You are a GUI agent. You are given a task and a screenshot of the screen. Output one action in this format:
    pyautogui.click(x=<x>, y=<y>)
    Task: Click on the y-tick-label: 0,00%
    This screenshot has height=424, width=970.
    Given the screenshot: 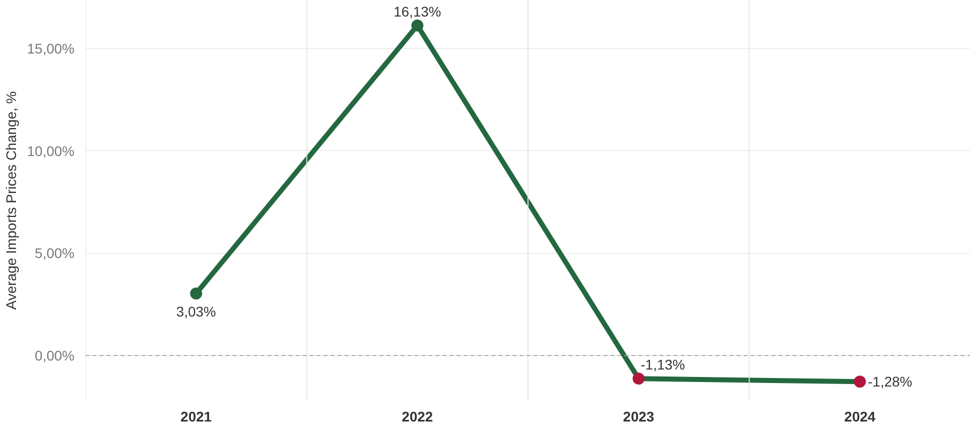 What is the action you would take?
    pyautogui.click(x=54, y=355)
    